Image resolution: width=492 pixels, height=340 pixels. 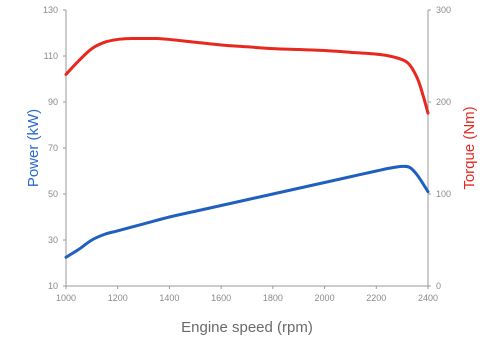 What do you see at coordinates (443, 102) in the screenshot?
I see `torque-tick-label: 200` at bounding box center [443, 102].